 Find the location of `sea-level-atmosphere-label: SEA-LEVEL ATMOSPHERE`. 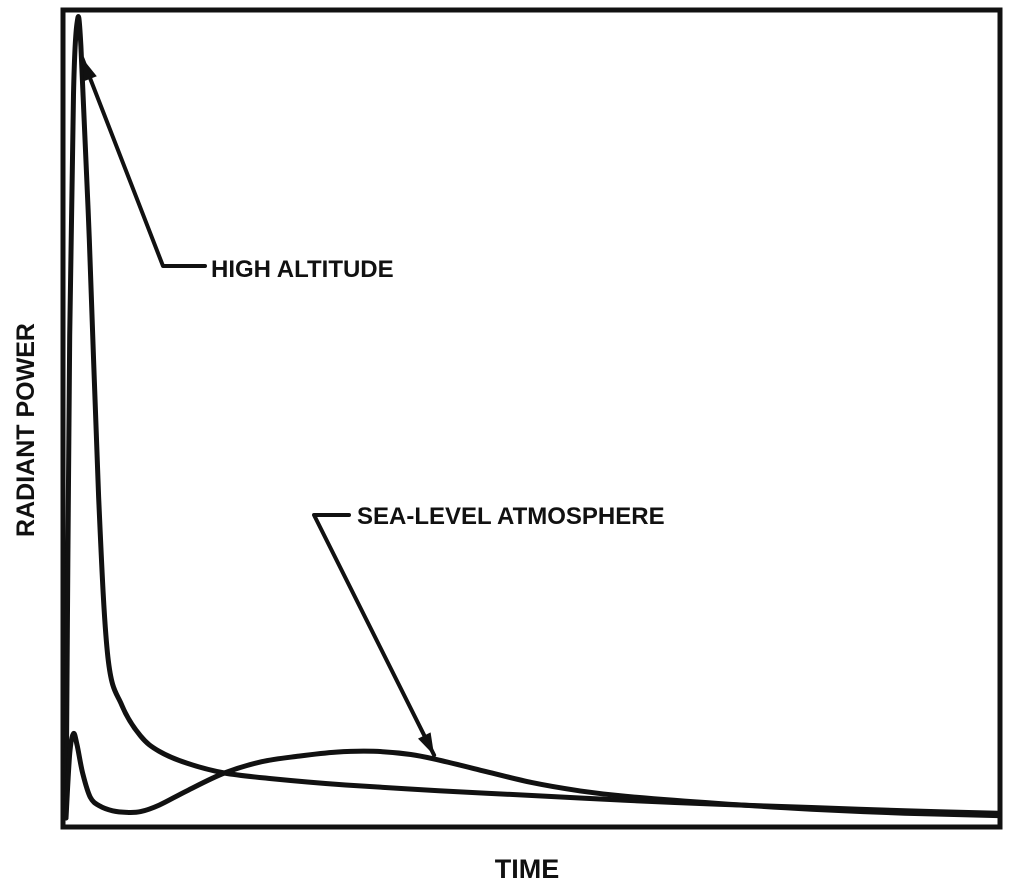

sea-level-atmosphere-label: SEA-LEVEL ATMOSPHERE is located at coordinates (511, 516).